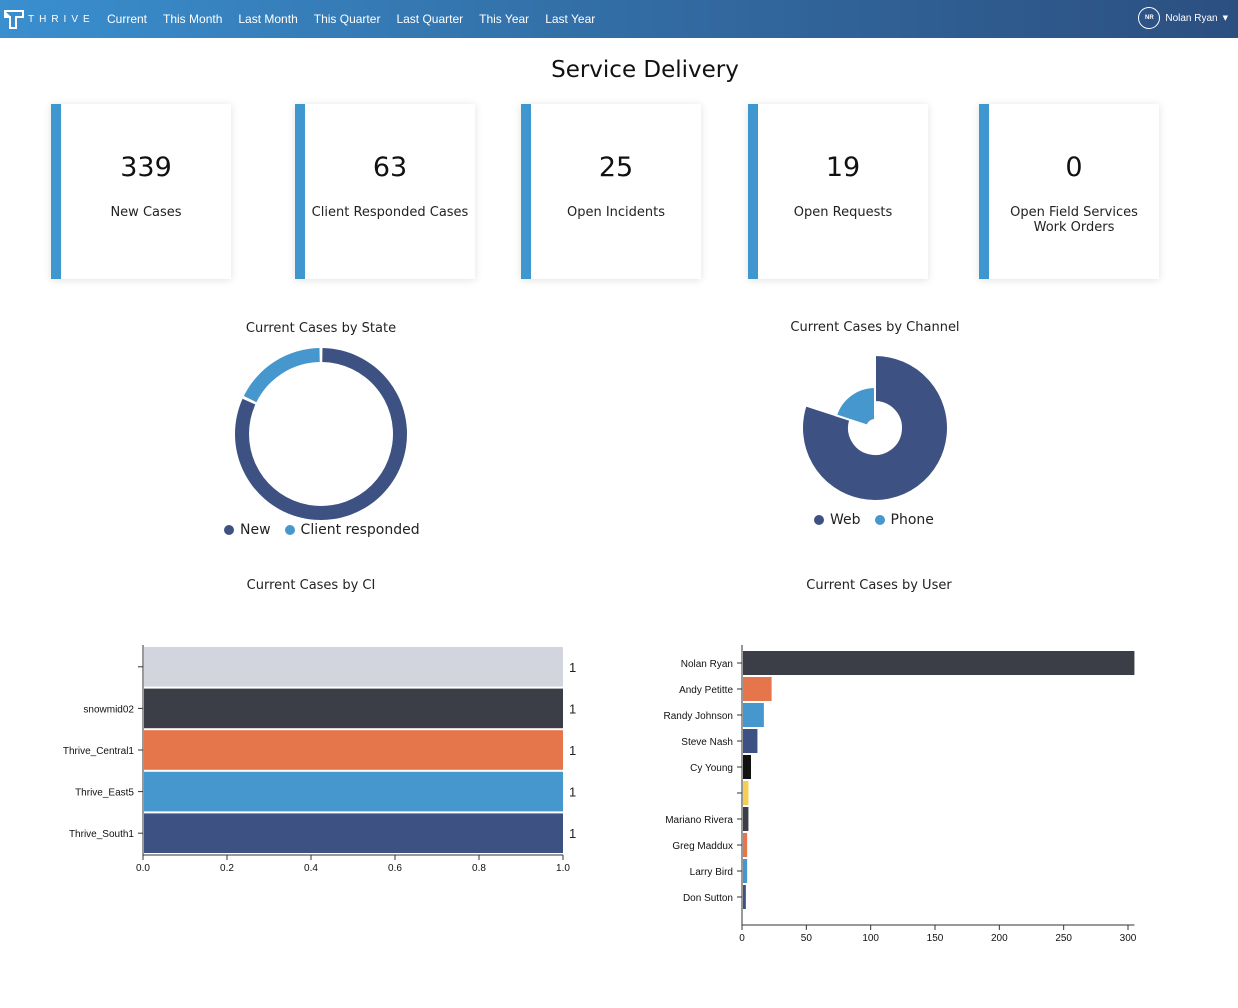 This screenshot has width=1238, height=1008. I want to click on kpi-value: 25, so click(616, 167).